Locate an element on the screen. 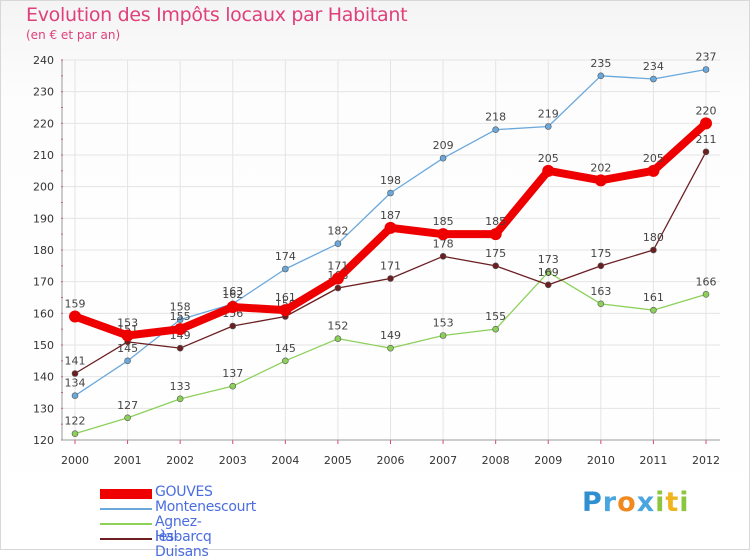 This screenshot has height=560, width=750. data-label-montenescourt: 237 is located at coordinates (706, 57).